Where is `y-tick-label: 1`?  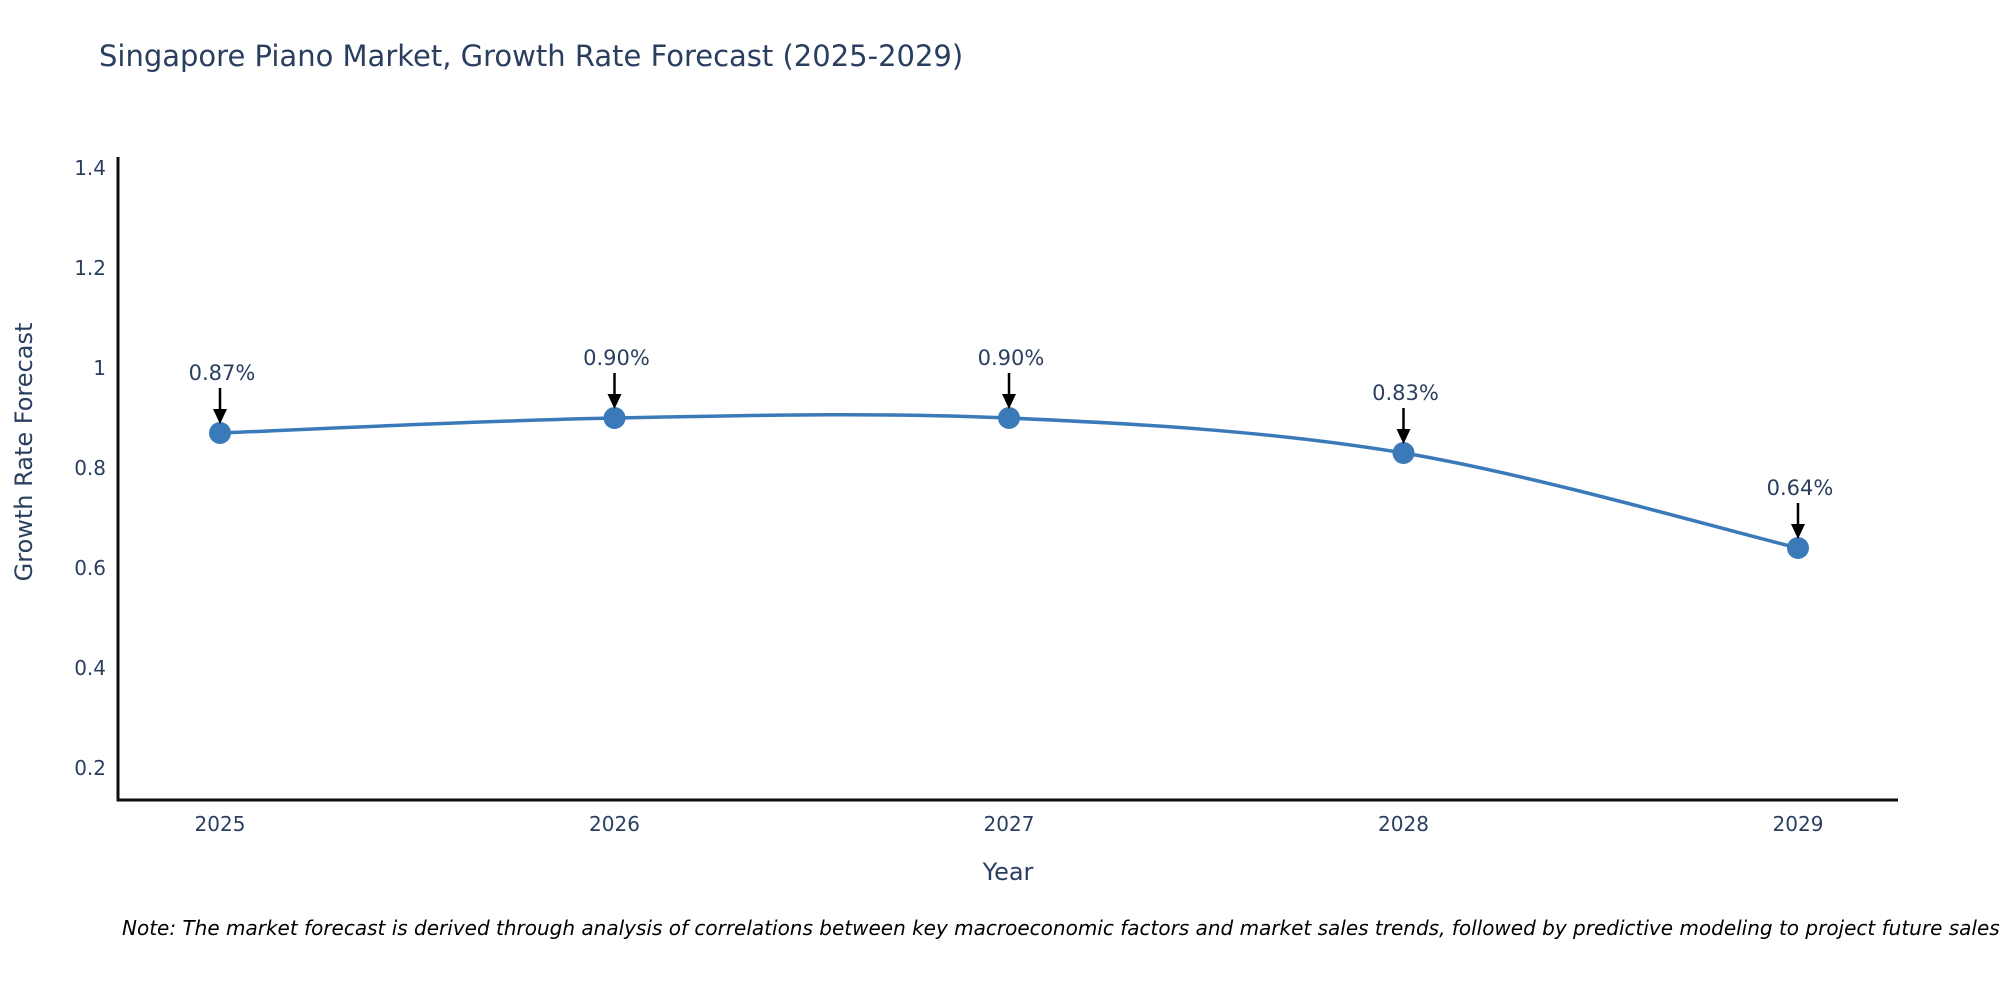 y-tick-label: 1 is located at coordinates (99, 368).